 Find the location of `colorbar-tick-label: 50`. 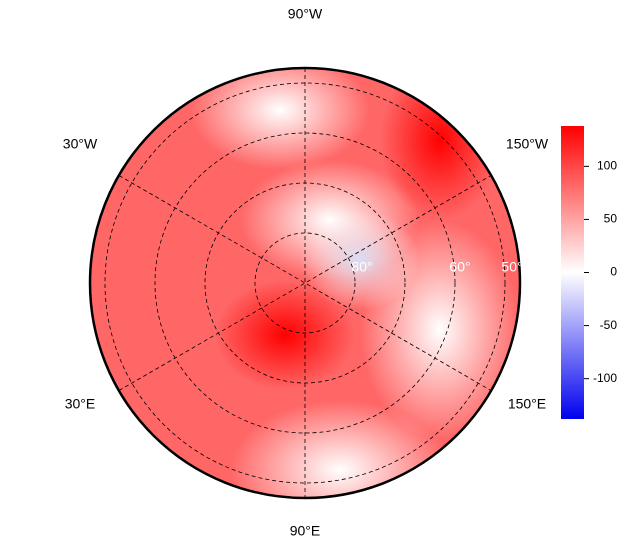

colorbar-tick-label: 50 is located at coordinates (611, 219).